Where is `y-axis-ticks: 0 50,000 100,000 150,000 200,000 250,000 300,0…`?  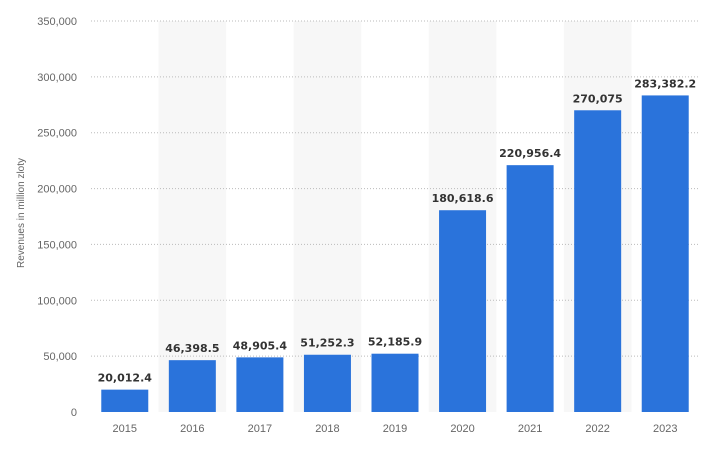
y-axis-ticks: 0 50,000 100,000 150,000 200,000 250,000 300,0… is located at coordinates (57, 217).